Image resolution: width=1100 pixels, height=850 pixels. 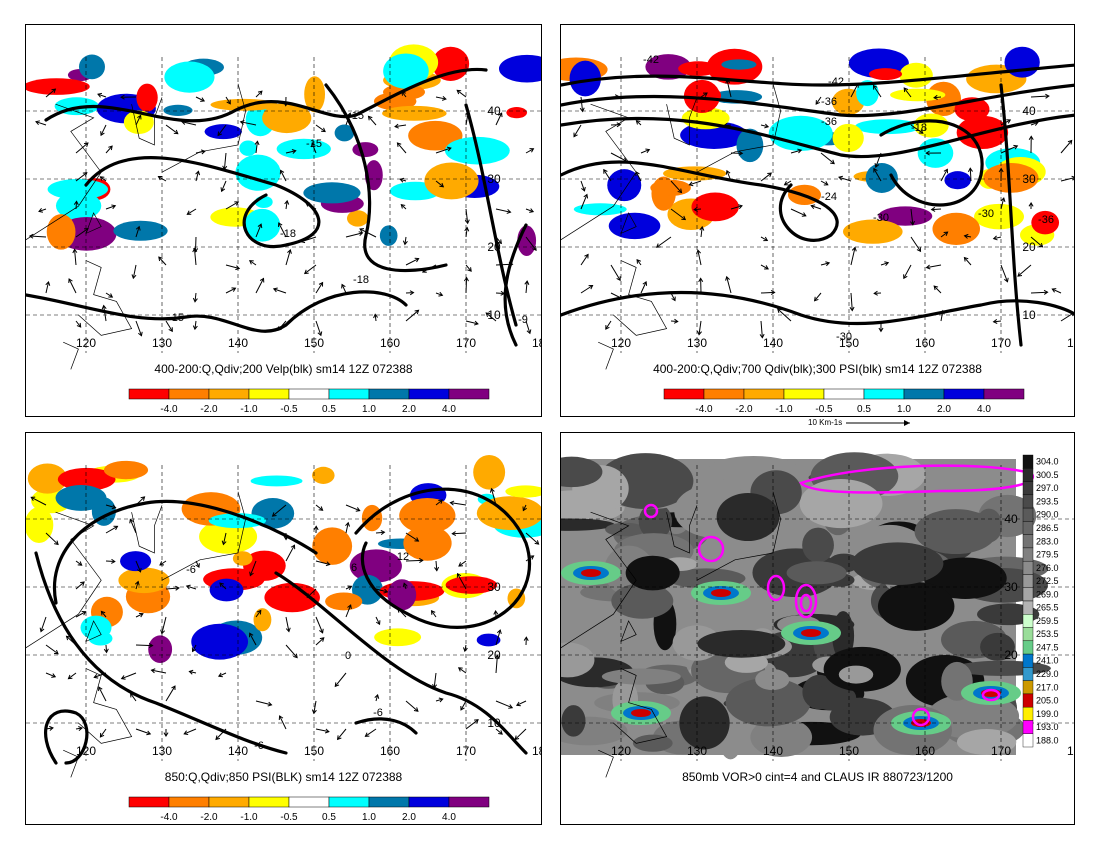 I want to click on lon-label: 130, so click(x=162, y=343).